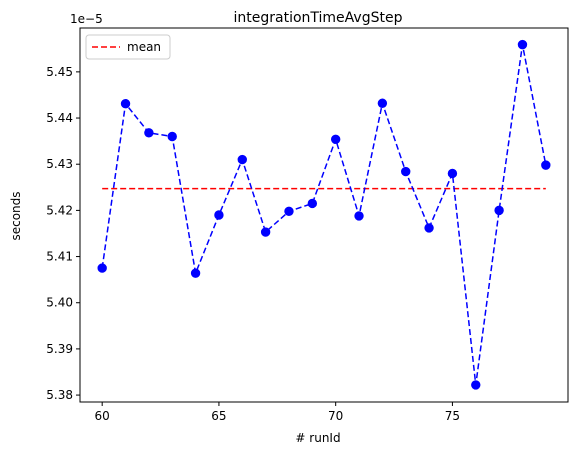 The width and height of the screenshot is (576, 453). What do you see at coordinates (318, 18) in the screenshot?
I see `chart-title: integrationTimeAvgStep` at bounding box center [318, 18].